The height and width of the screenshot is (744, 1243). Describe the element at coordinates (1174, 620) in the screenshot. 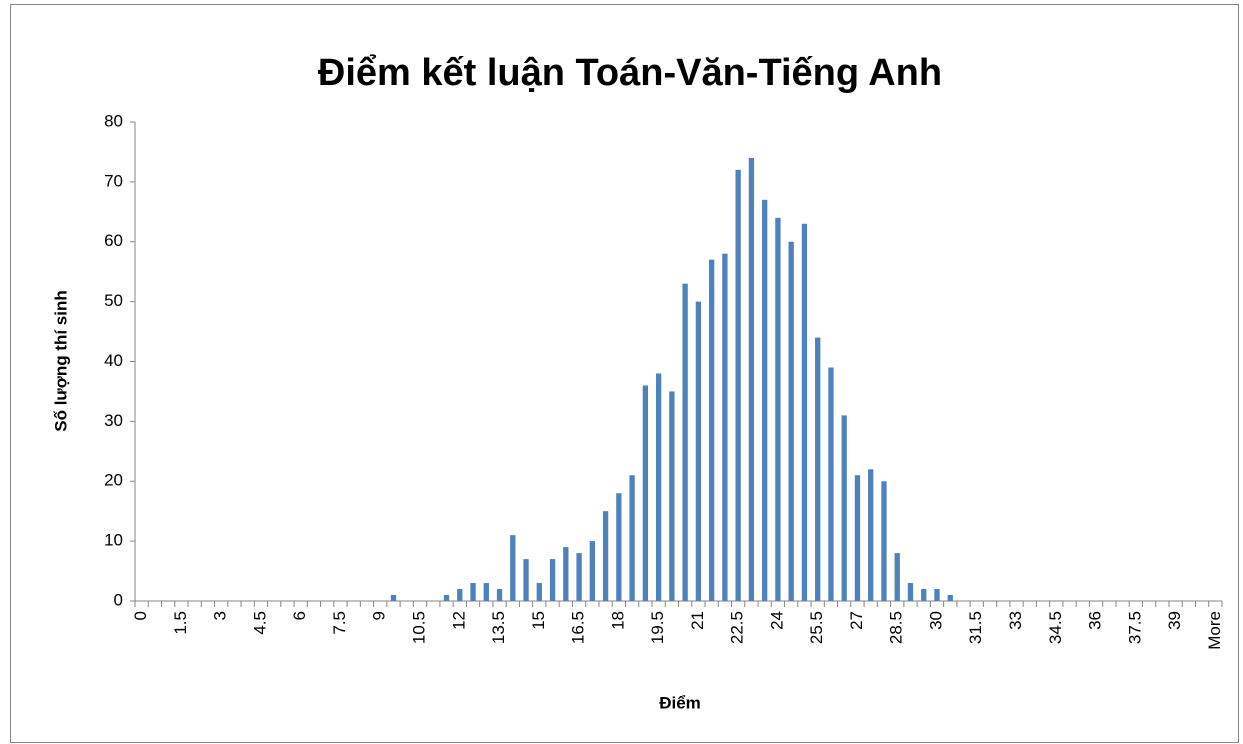

I see `x-tick-label: 39` at that location.